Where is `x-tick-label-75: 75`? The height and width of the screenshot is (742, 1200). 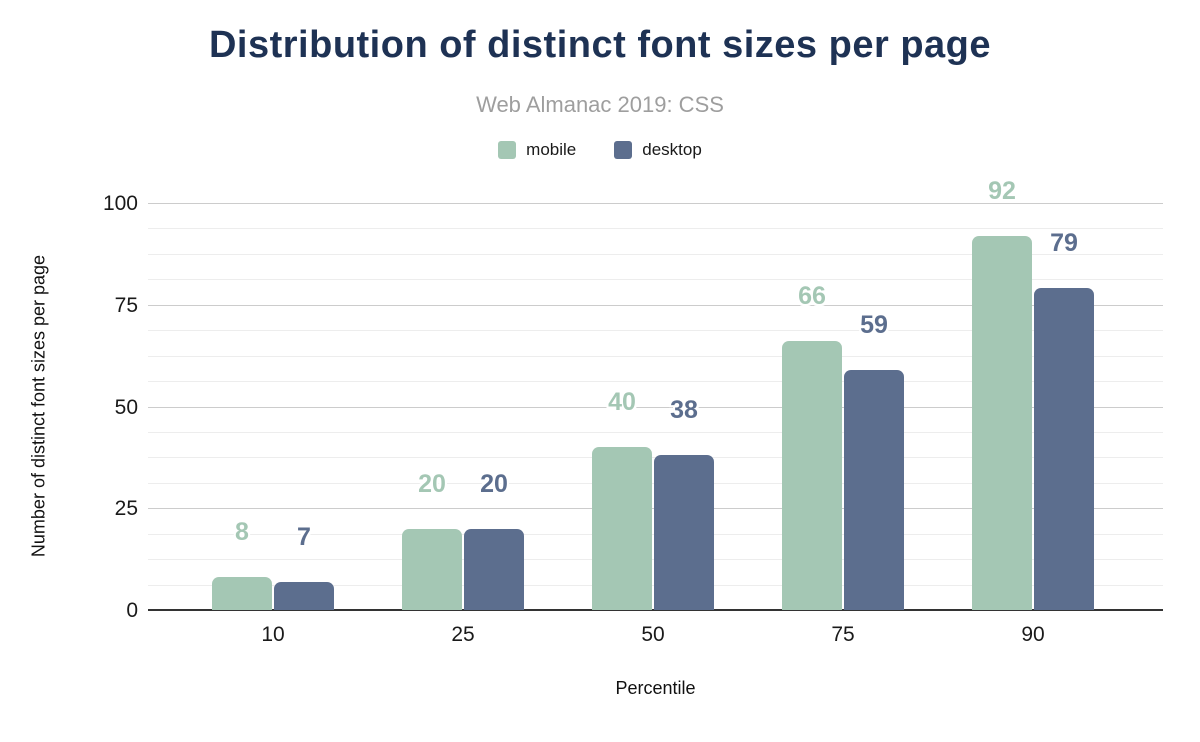
x-tick-label-75: 75 is located at coordinates (843, 634).